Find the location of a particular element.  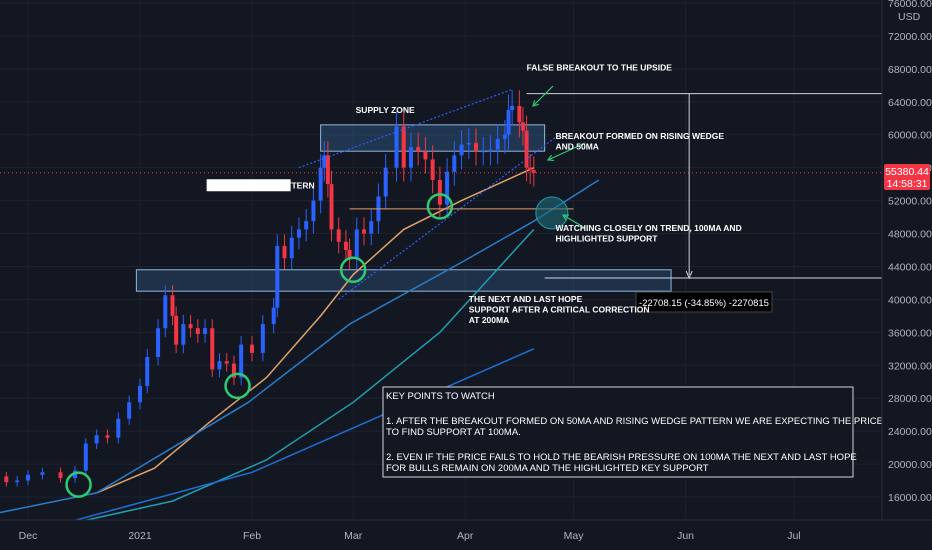

price-tick-label: 72000.00 is located at coordinates (910, 37).